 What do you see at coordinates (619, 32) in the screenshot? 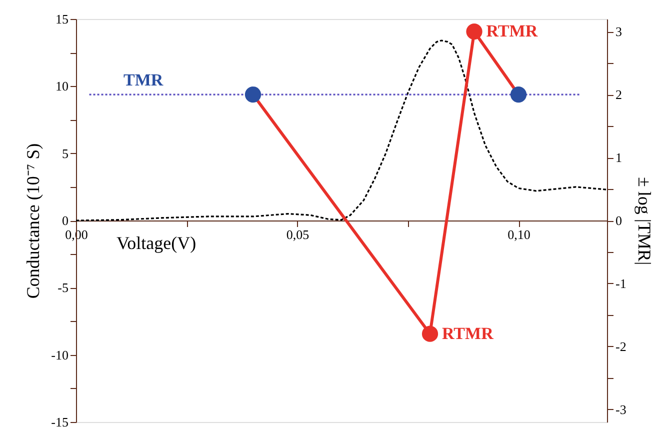
I see `y2-tick-label: 3` at bounding box center [619, 32].